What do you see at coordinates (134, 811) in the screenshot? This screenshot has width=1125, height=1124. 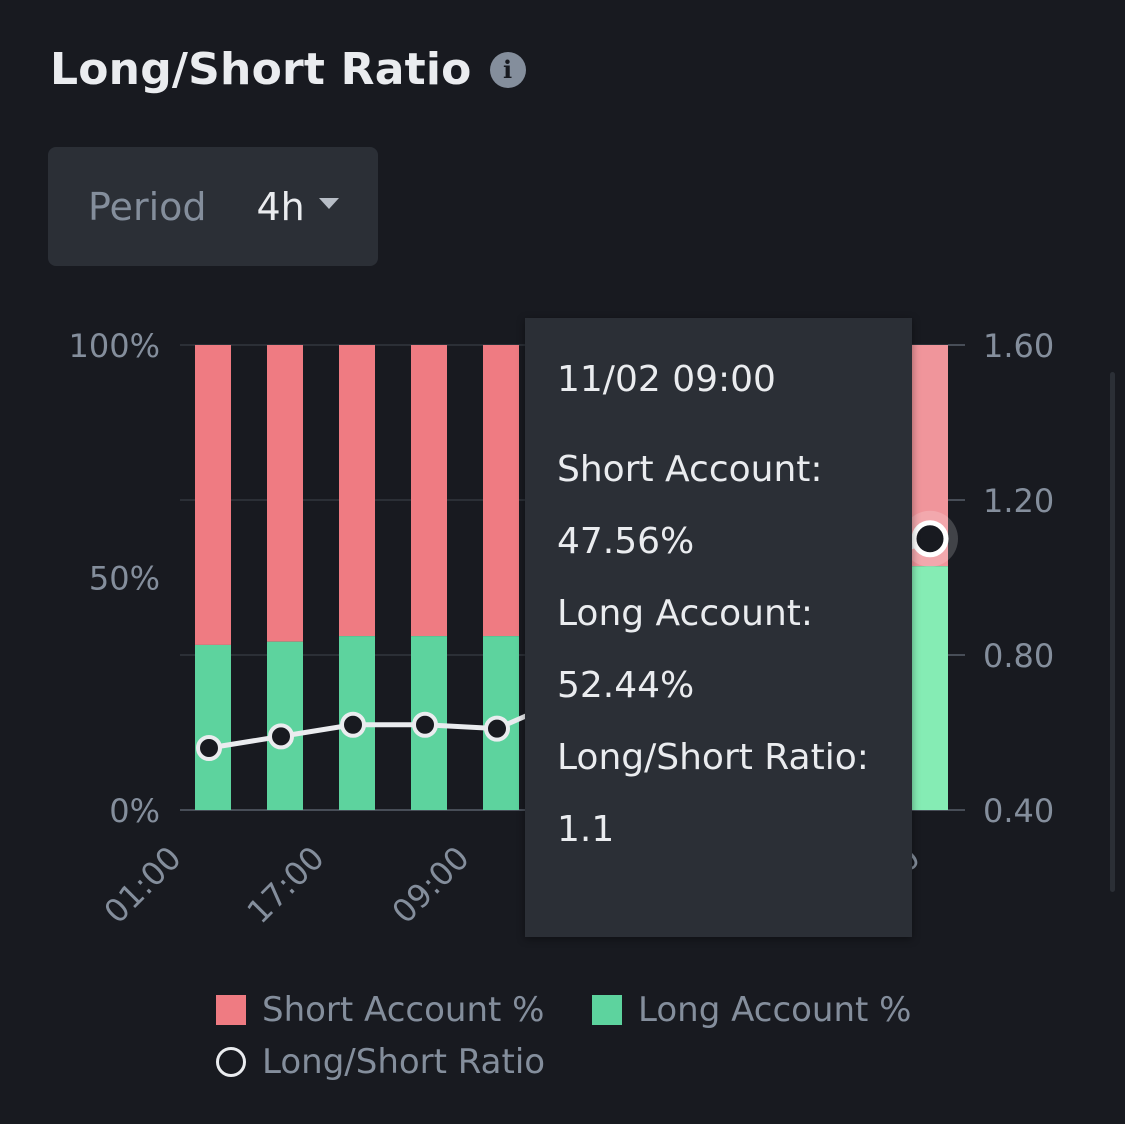 I see `left-axis-tick-label: 0%` at bounding box center [134, 811].